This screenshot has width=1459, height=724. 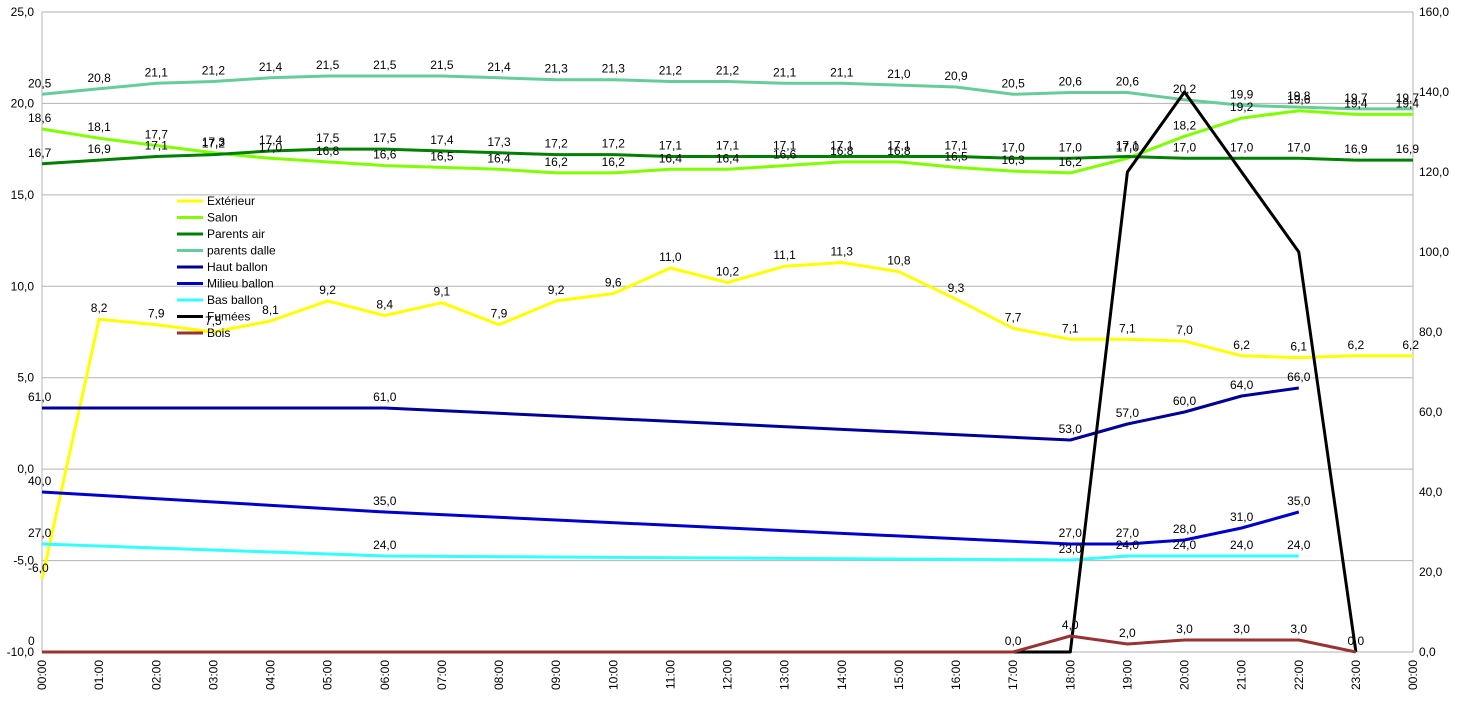 I want to click on x-tick-label: 22:00, so click(x=1299, y=675).